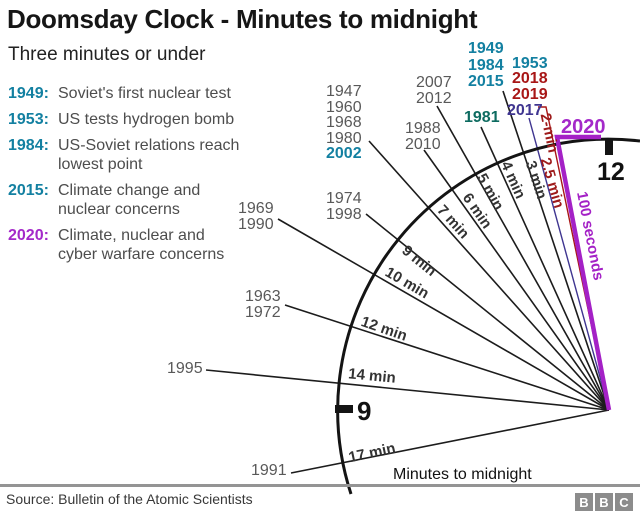 The width and height of the screenshot is (640, 513). I want to click on bbc-logo-block-c: C, so click(624, 502).